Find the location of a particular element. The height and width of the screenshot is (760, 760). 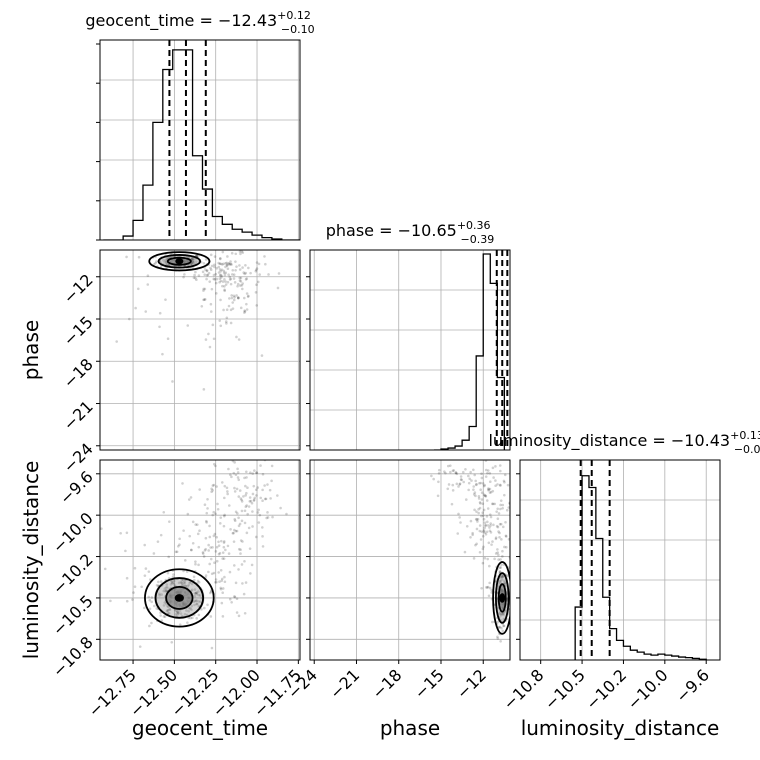

histogram-panel-phase is located at coordinates (410, 350).